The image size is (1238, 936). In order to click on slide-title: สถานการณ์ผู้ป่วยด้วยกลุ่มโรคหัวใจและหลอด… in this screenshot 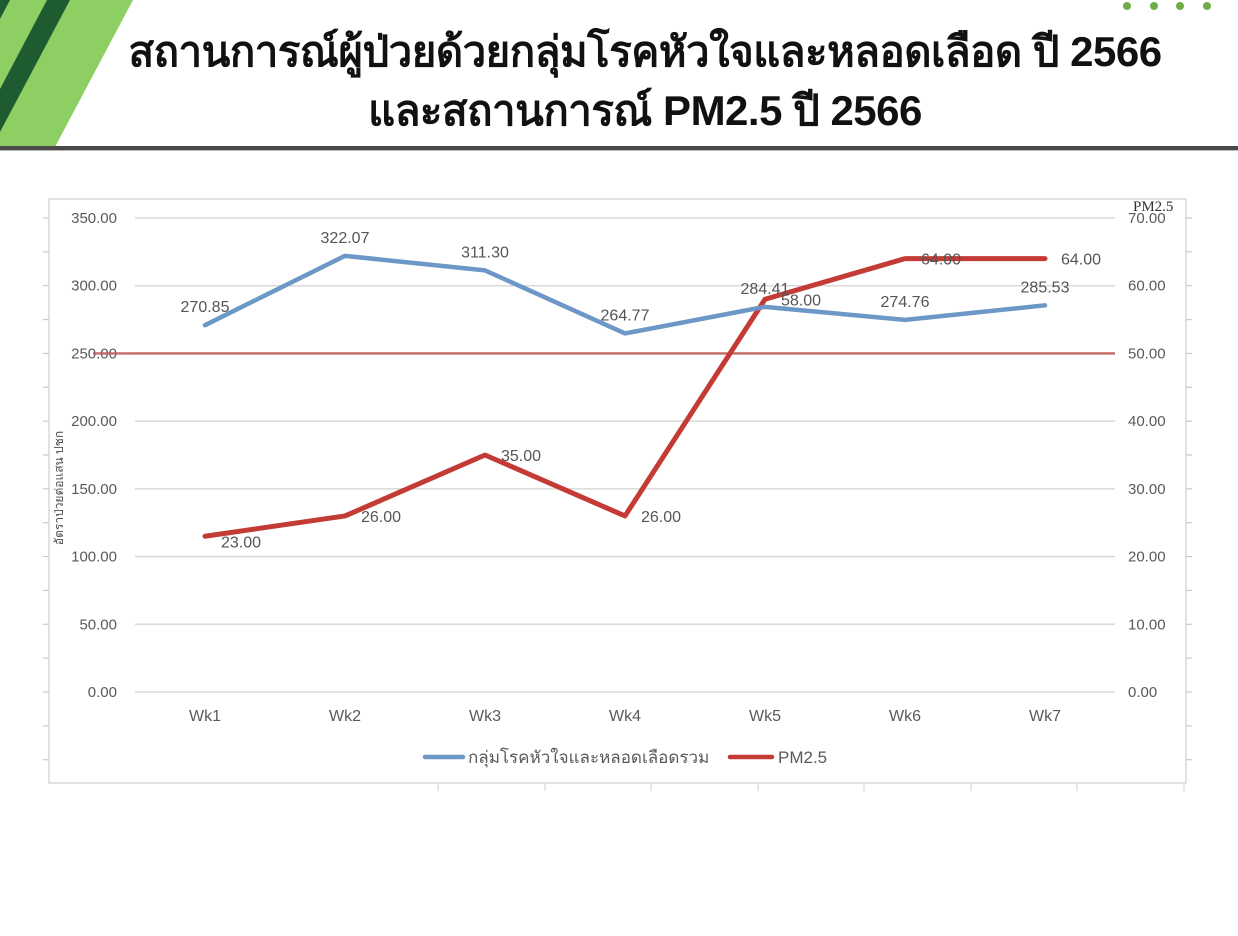, I will do `click(645, 81)`.